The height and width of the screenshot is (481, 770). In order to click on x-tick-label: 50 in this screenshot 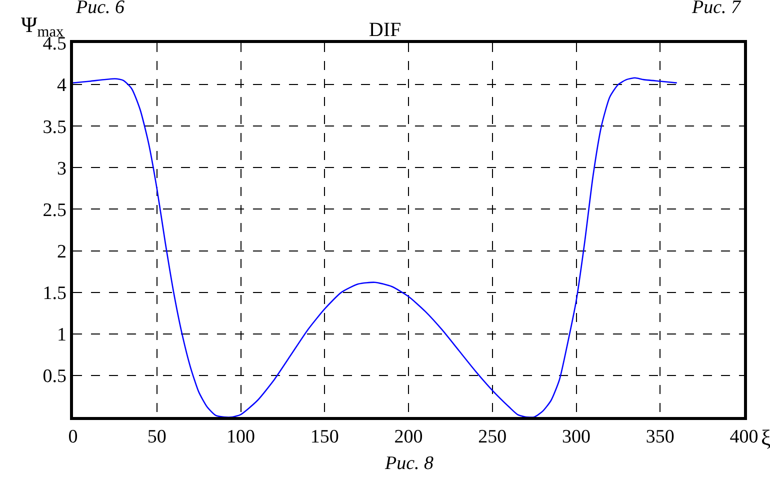, I will do `click(156, 437)`.